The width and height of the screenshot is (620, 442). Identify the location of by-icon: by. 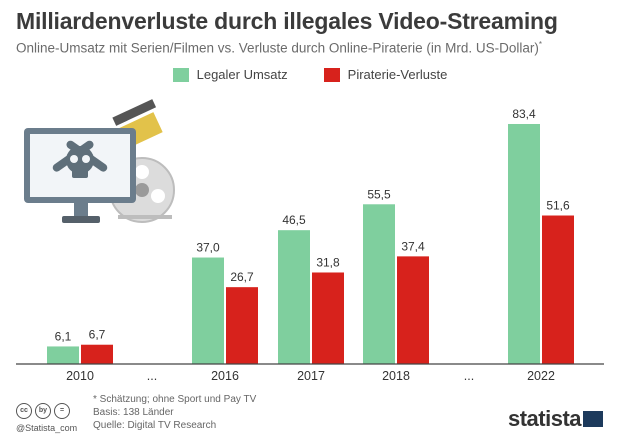
(43, 411).